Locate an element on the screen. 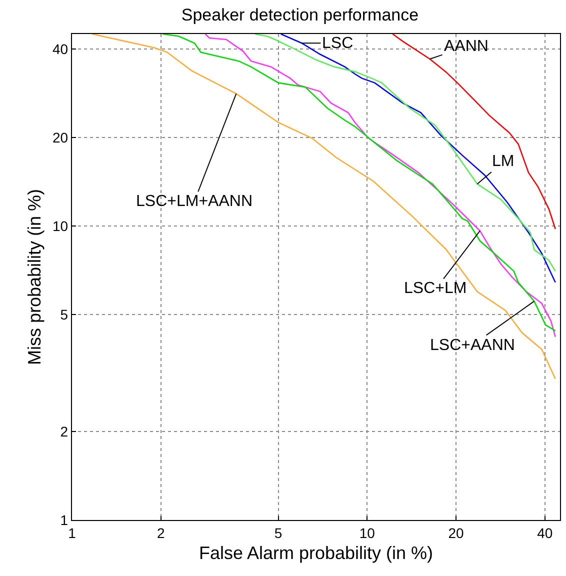 This screenshot has width=566, height=576. annotation: AANN is located at coordinates (466, 46).